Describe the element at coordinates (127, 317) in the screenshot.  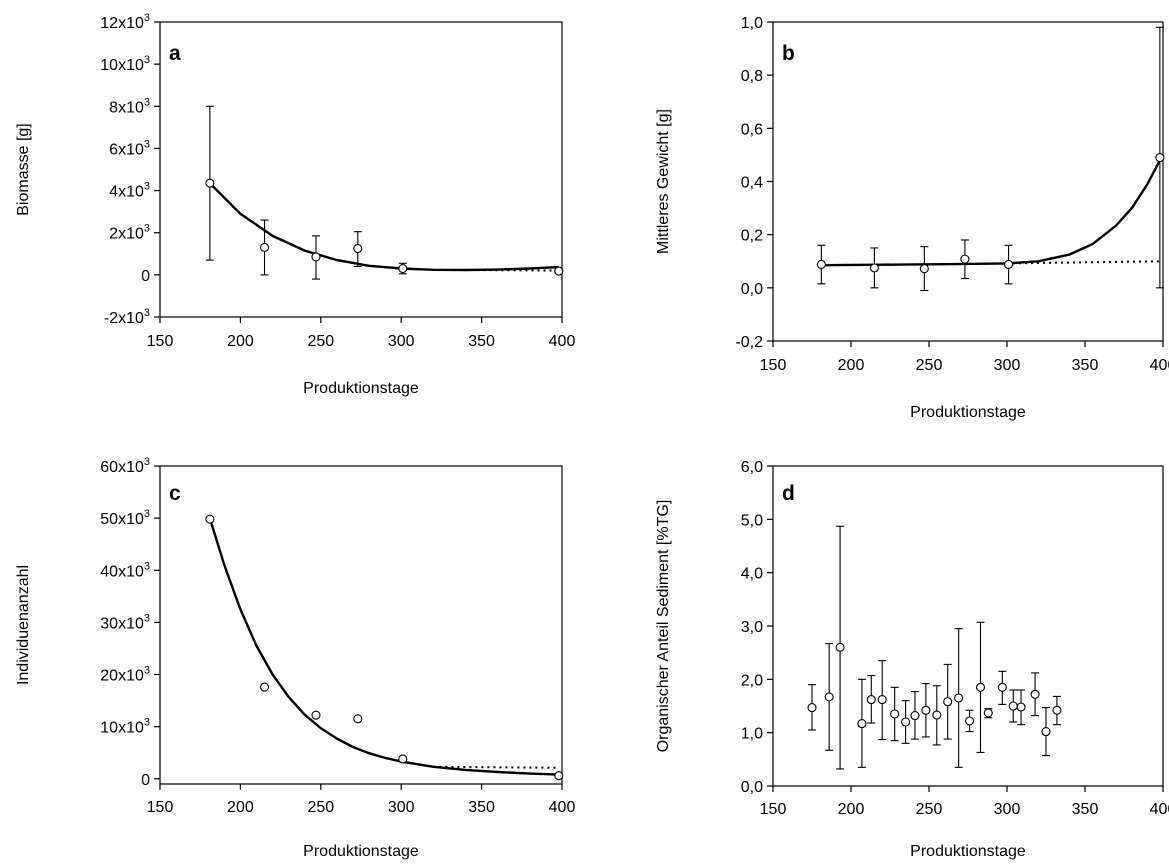
I see `y-tick-label: -2x10³` at that location.